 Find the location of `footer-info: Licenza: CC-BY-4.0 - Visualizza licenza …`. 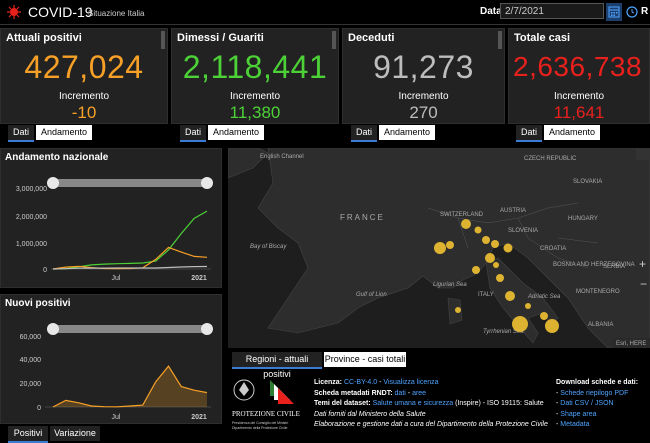

footer-info: Licenza: CC-BY-4.0 - Visualizza licenza … is located at coordinates (433, 404).